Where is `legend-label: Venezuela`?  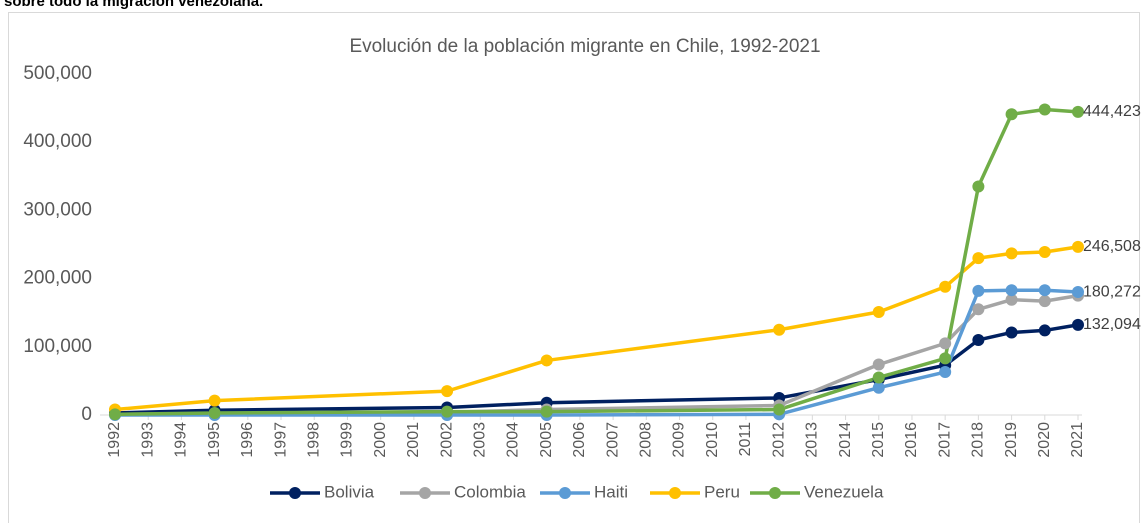 legend-label: Venezuela is located at coordinates (844, 491).